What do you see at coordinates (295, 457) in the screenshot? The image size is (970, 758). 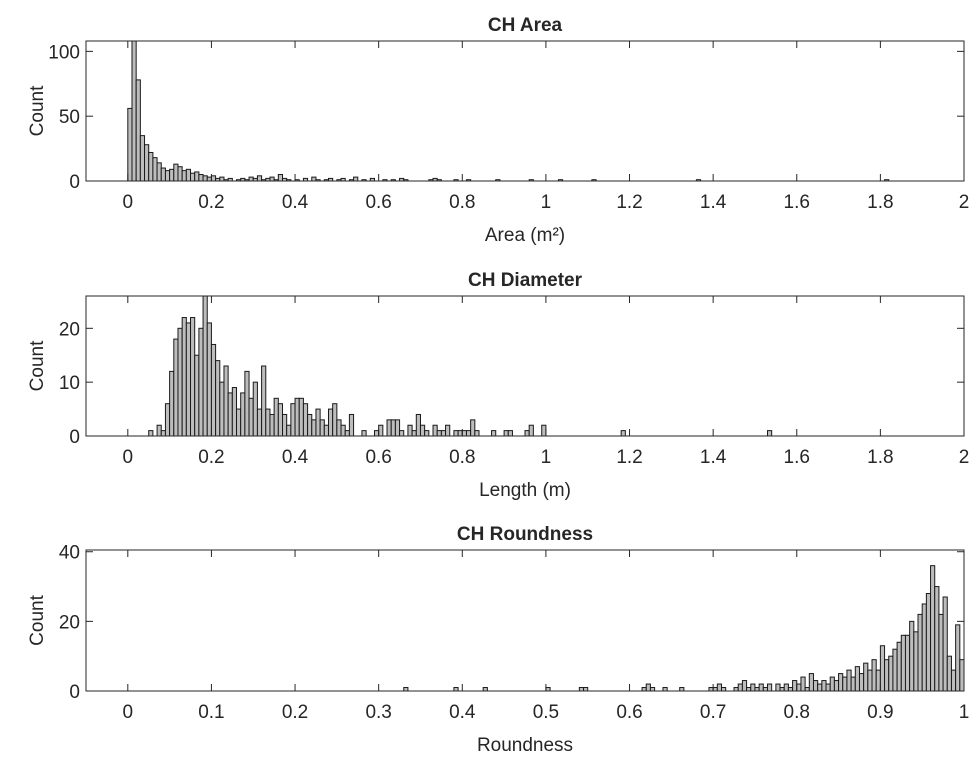 I see `x-tick-label: 0.4` at bounding box center [295, 457].